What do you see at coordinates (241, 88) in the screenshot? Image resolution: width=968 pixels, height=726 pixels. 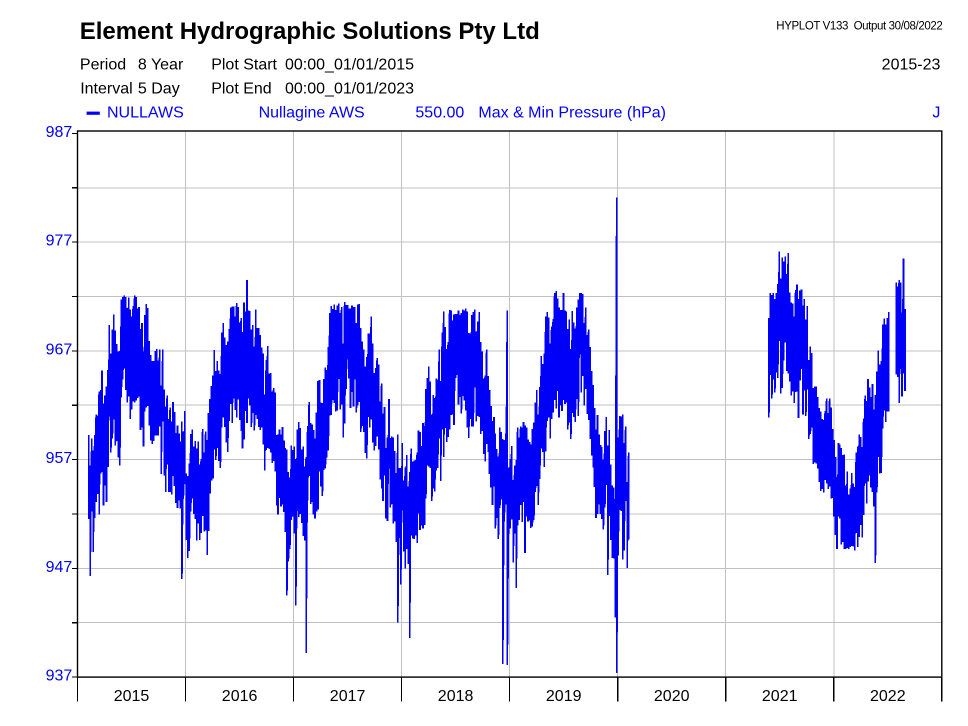 I see `svg-text: Plot End` at bounding box center [241, 88].